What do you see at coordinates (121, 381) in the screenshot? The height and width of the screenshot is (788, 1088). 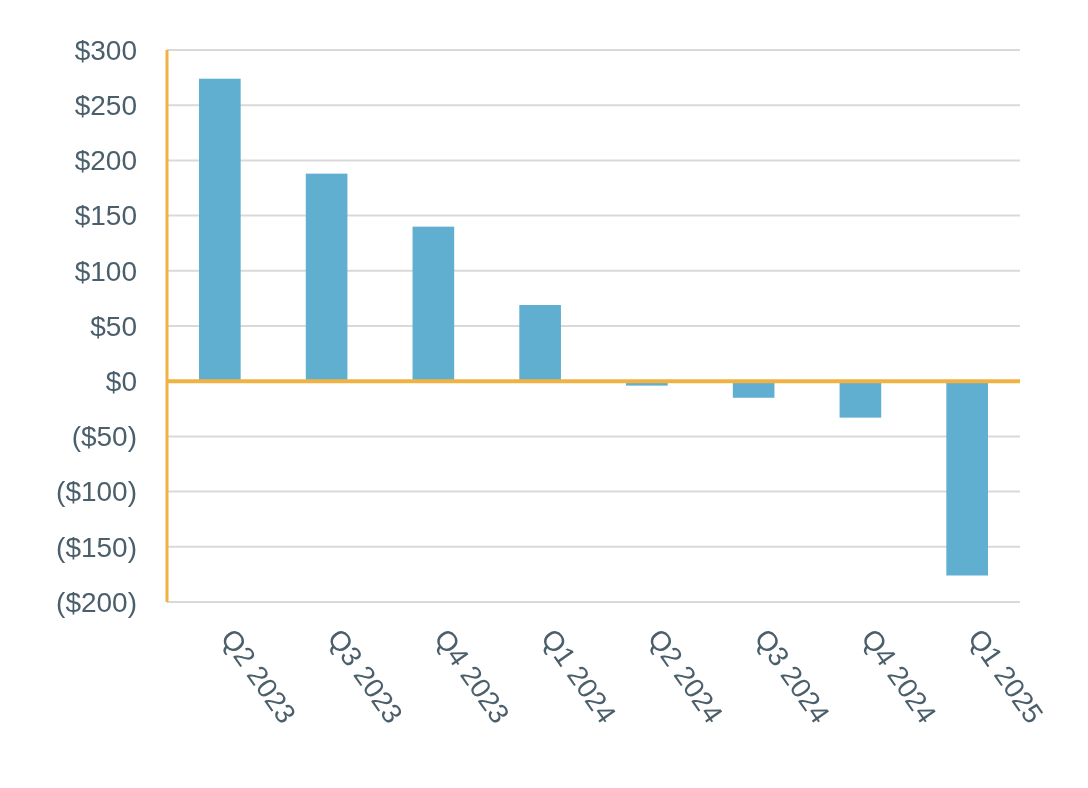 I see `y-tick-label: $0` at bounding box center [121, 381].